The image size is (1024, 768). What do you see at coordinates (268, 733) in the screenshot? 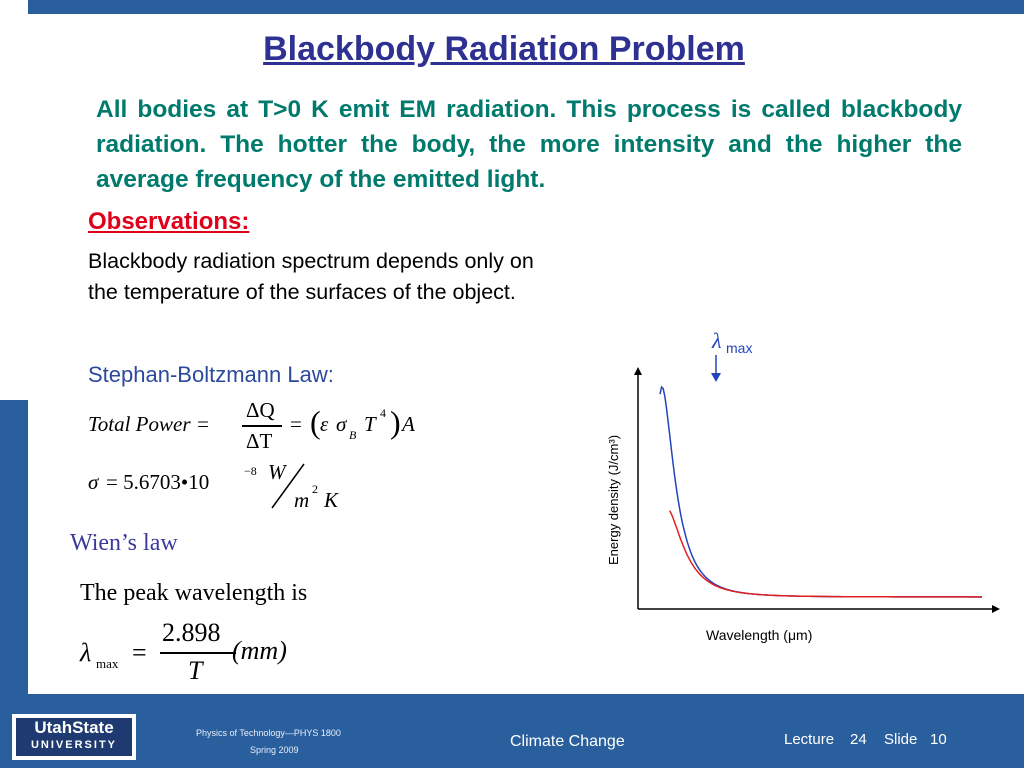
I see `footer-course: Physics of Technology—PHYS 1800` at bounding box center [268, 733].